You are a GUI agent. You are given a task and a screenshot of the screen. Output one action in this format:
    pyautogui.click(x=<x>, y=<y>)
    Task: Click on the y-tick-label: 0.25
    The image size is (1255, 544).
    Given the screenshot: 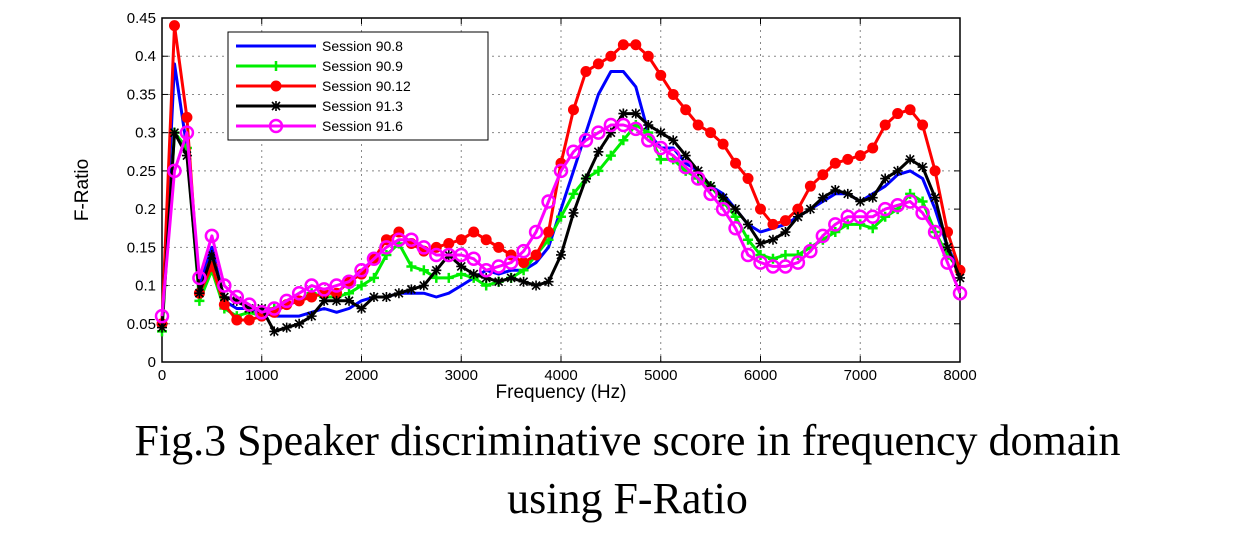 What is the action you would take?
    pyautogui.click(x=141, y=171)
    